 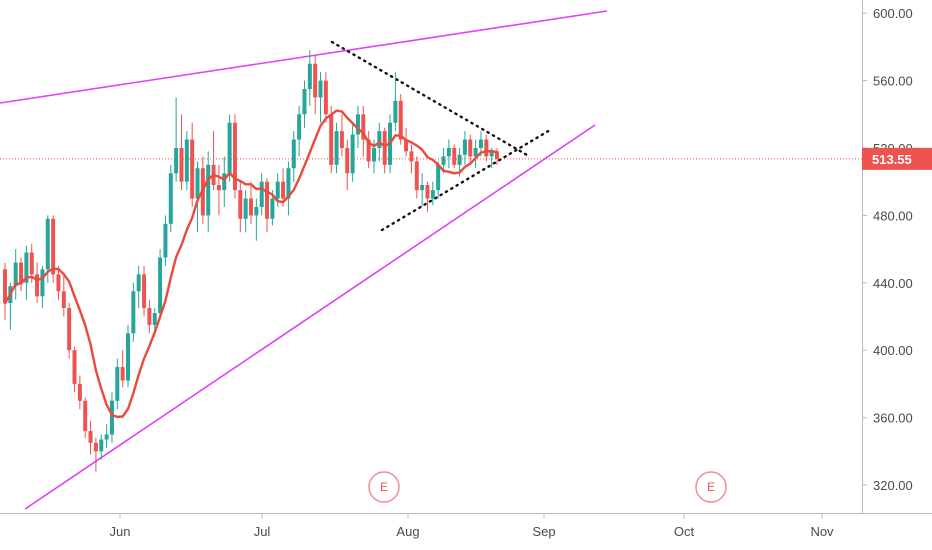 What do you see at coordinates (429, 98) in the screenshot?
I see `triangle-upper-line` at bounding box center [429, 98].